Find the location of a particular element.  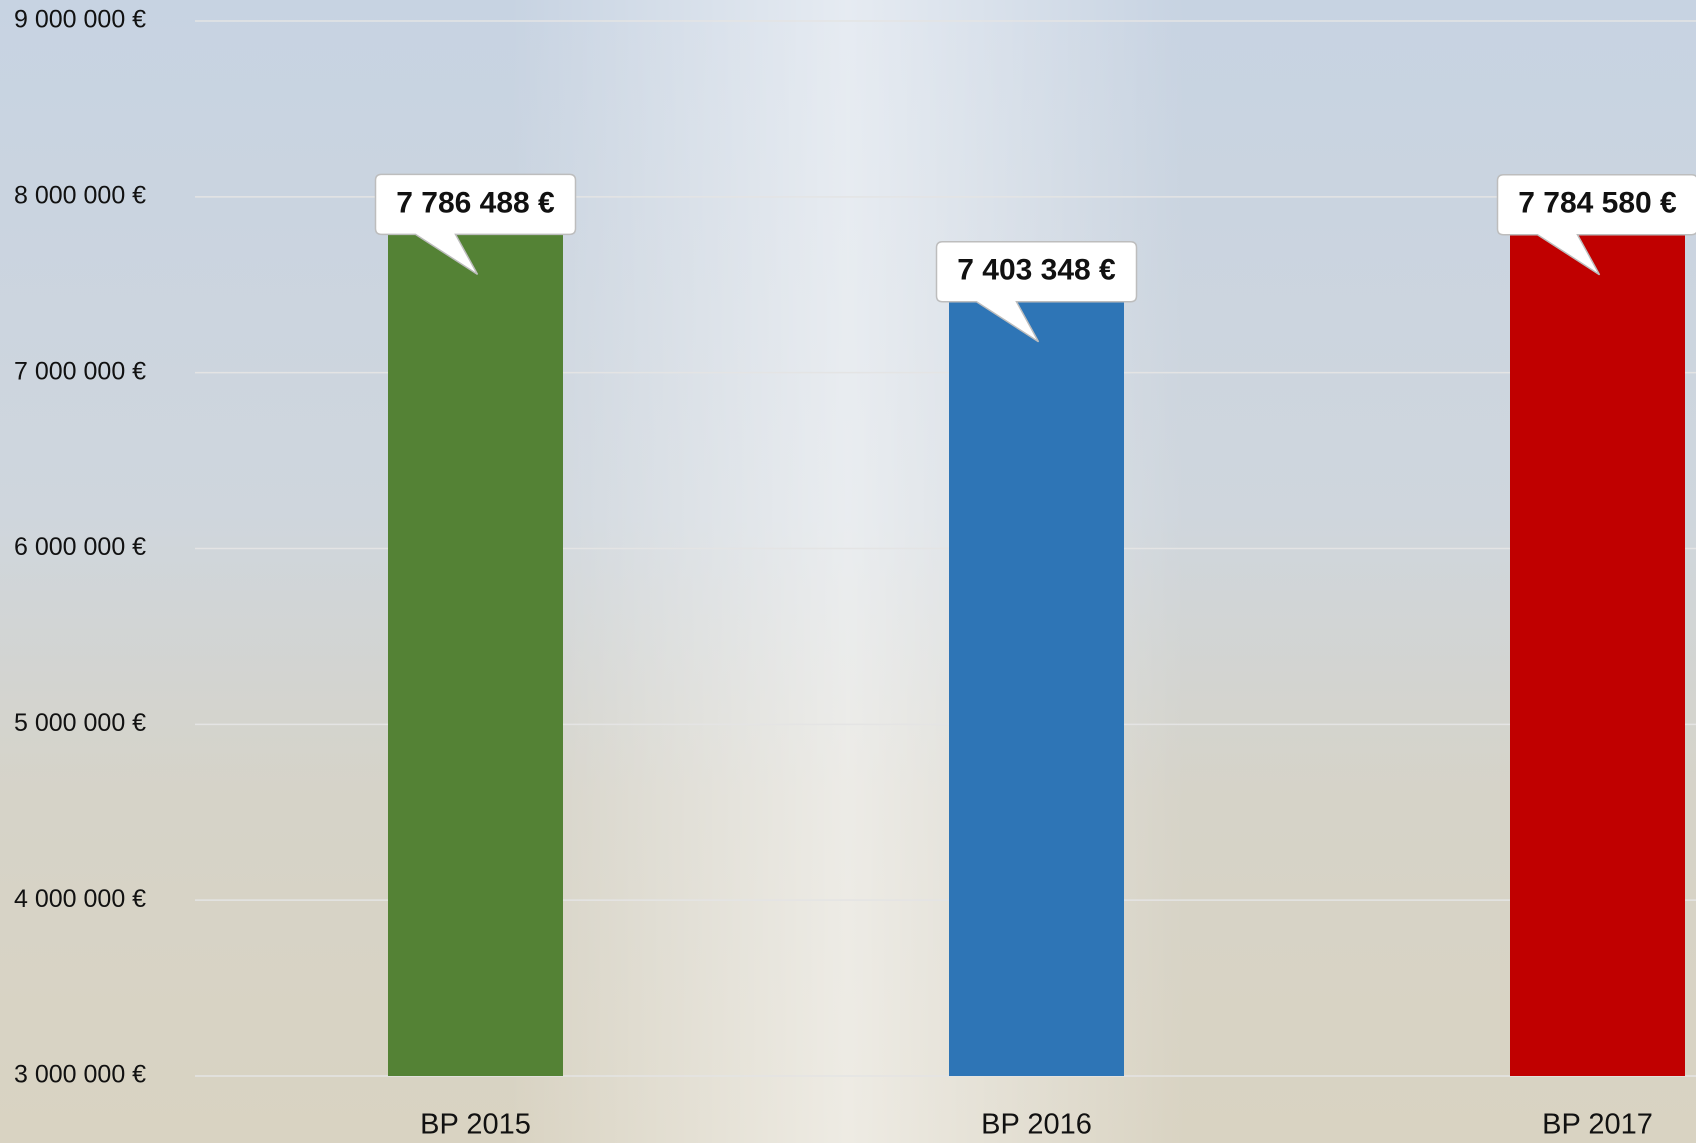

value-label: 7 786 488 € is located at coordinates (475, 202).